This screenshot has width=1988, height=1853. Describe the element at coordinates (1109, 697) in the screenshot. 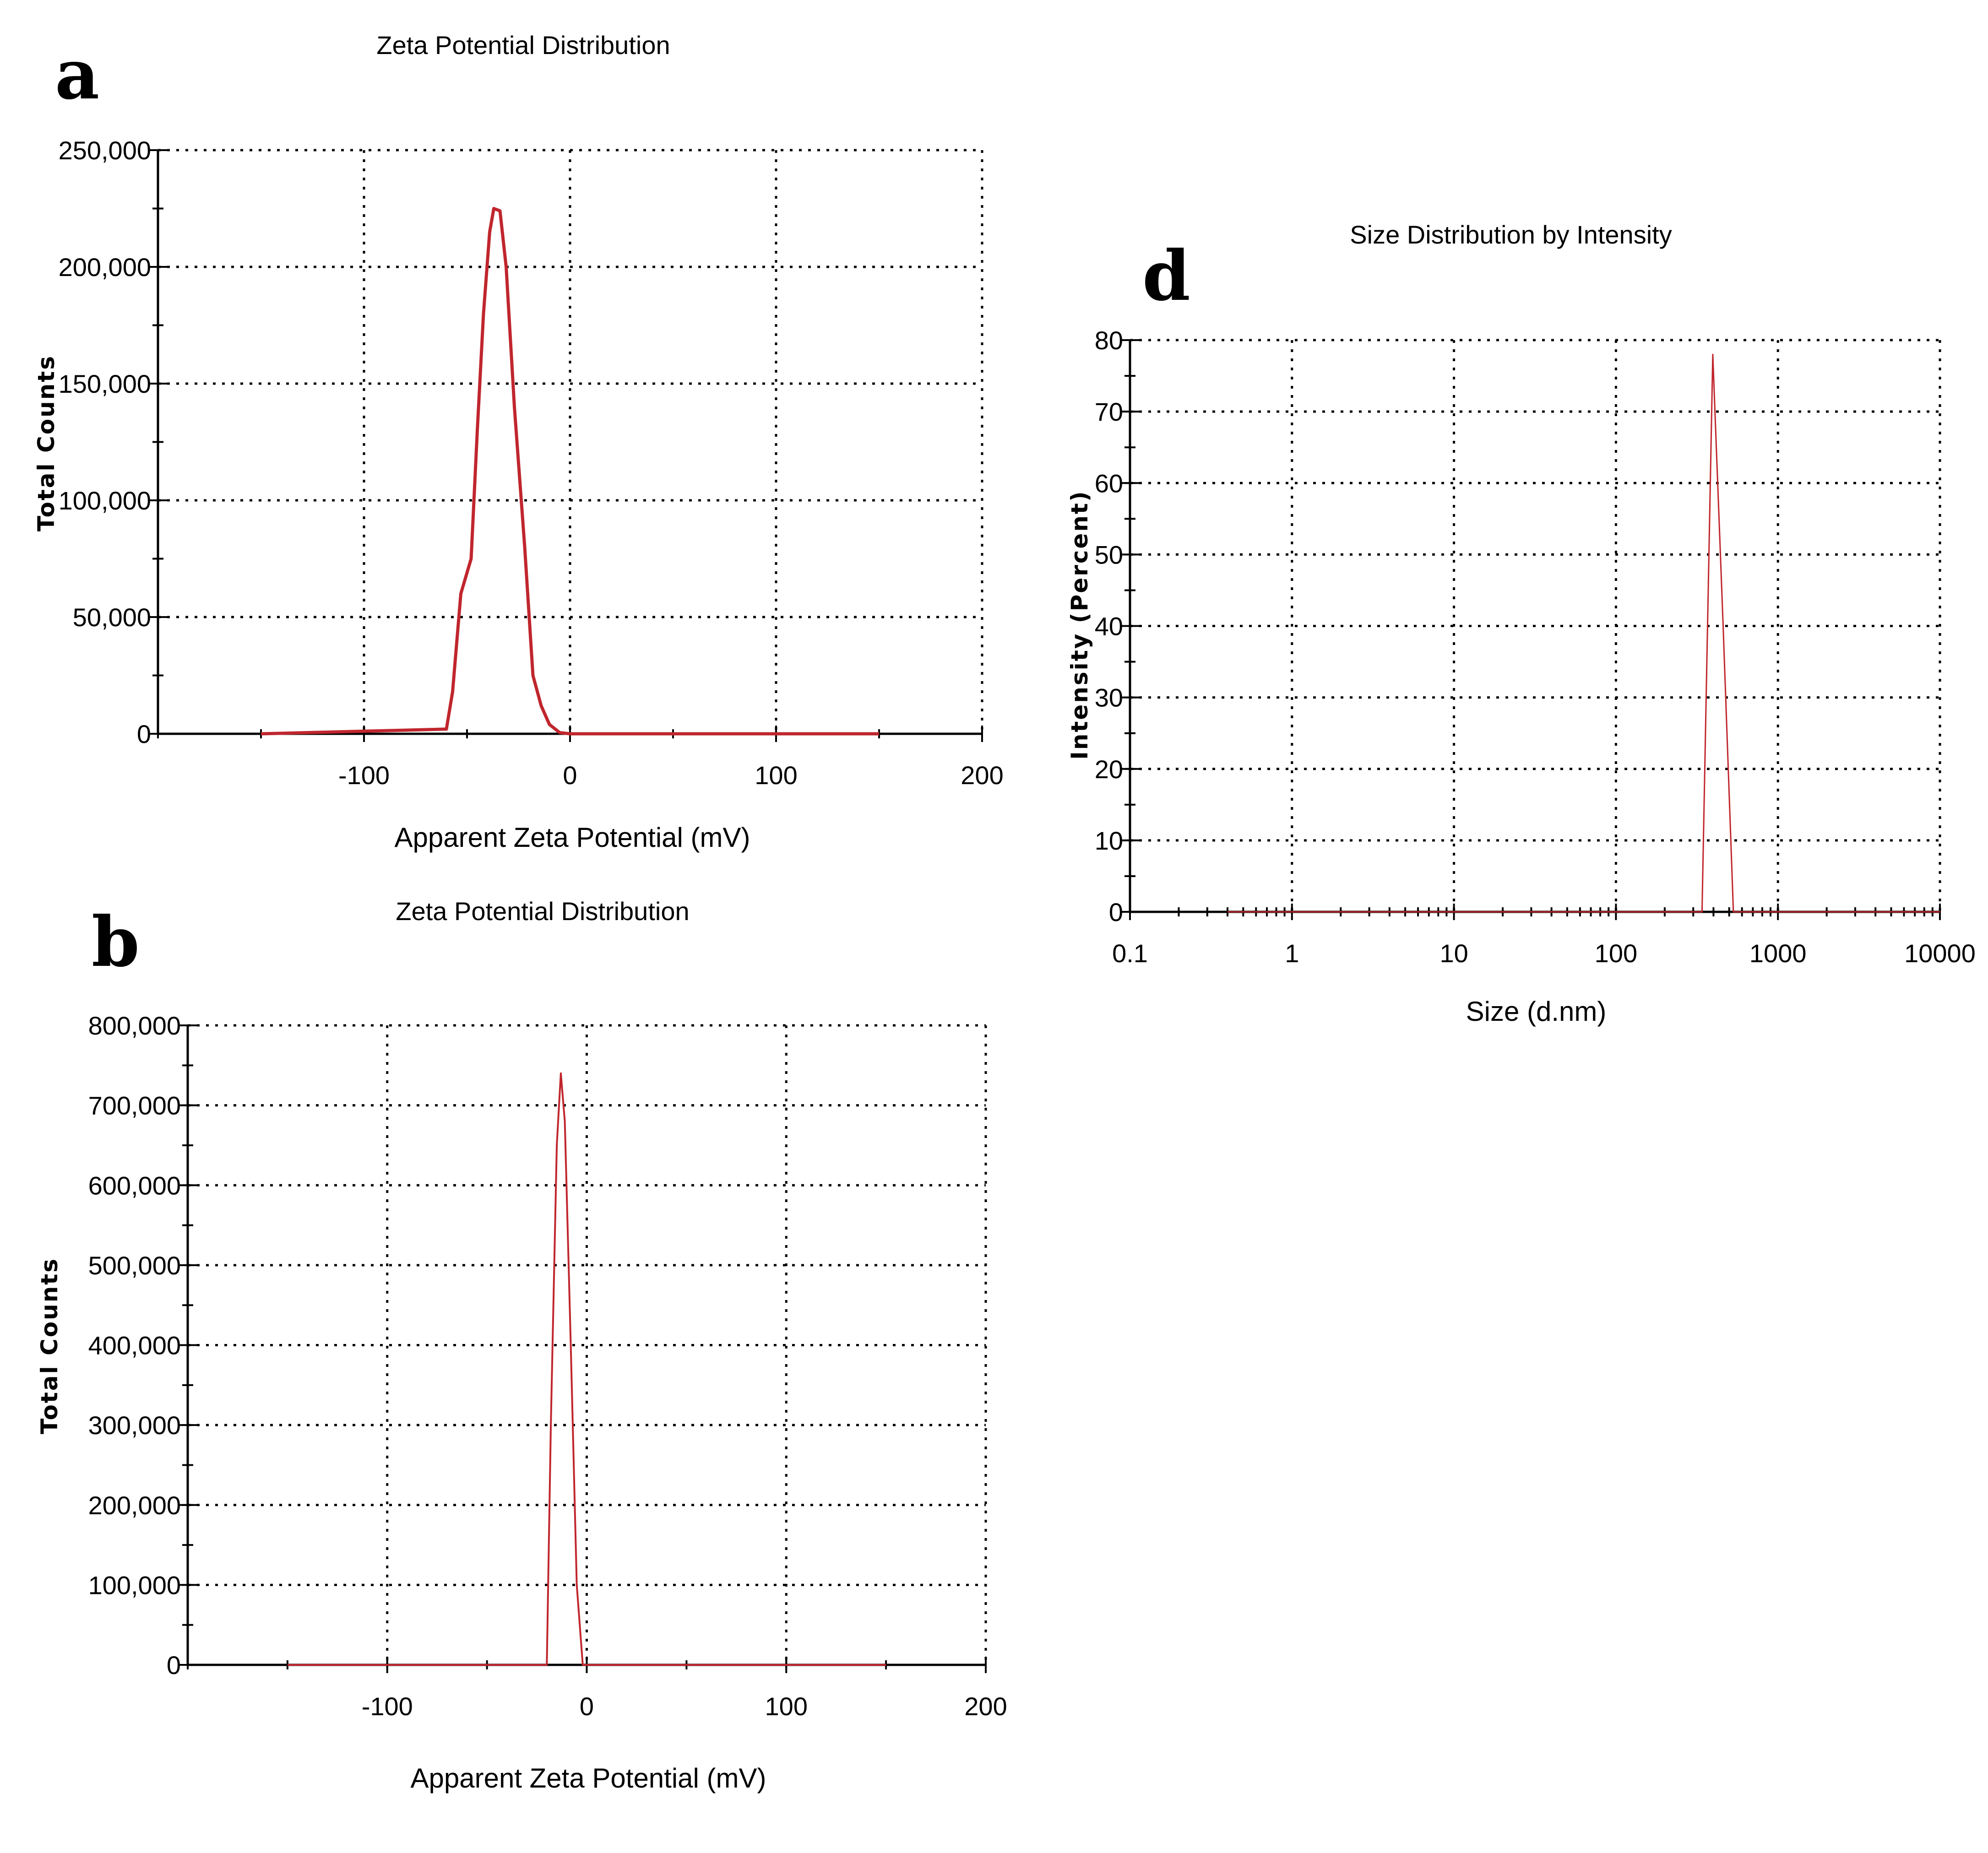

I see `y-tick-label: 30` at that location.